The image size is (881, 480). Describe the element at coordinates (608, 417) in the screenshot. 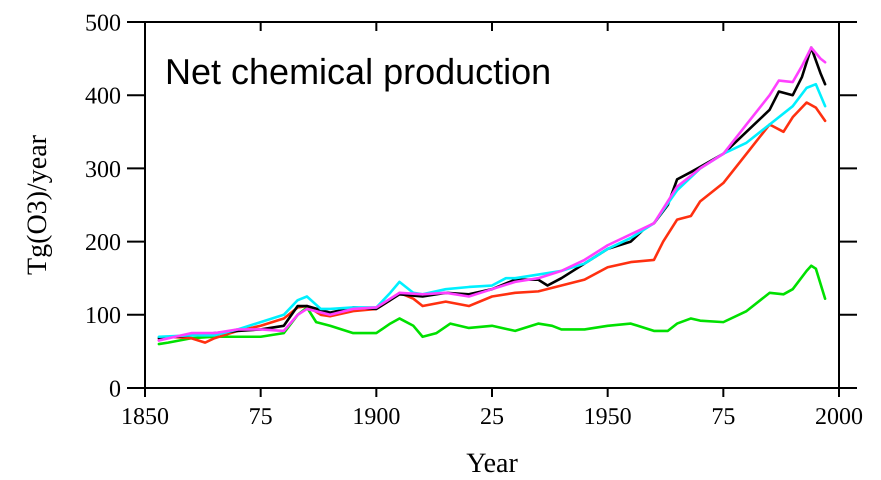

I see `x-tick-label: 1950` at that location.